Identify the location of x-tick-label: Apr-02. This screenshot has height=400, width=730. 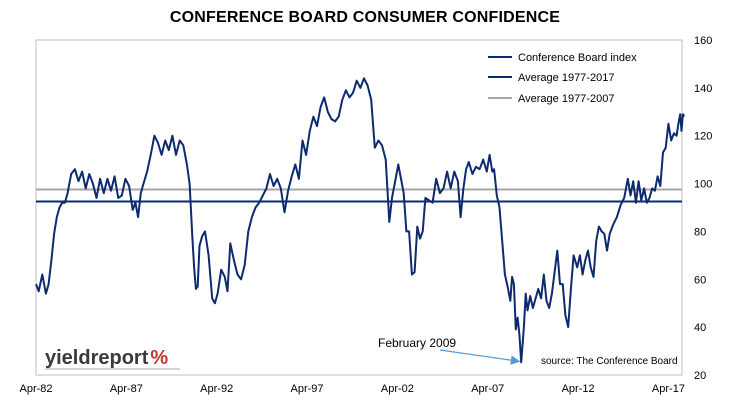
(397, 389).